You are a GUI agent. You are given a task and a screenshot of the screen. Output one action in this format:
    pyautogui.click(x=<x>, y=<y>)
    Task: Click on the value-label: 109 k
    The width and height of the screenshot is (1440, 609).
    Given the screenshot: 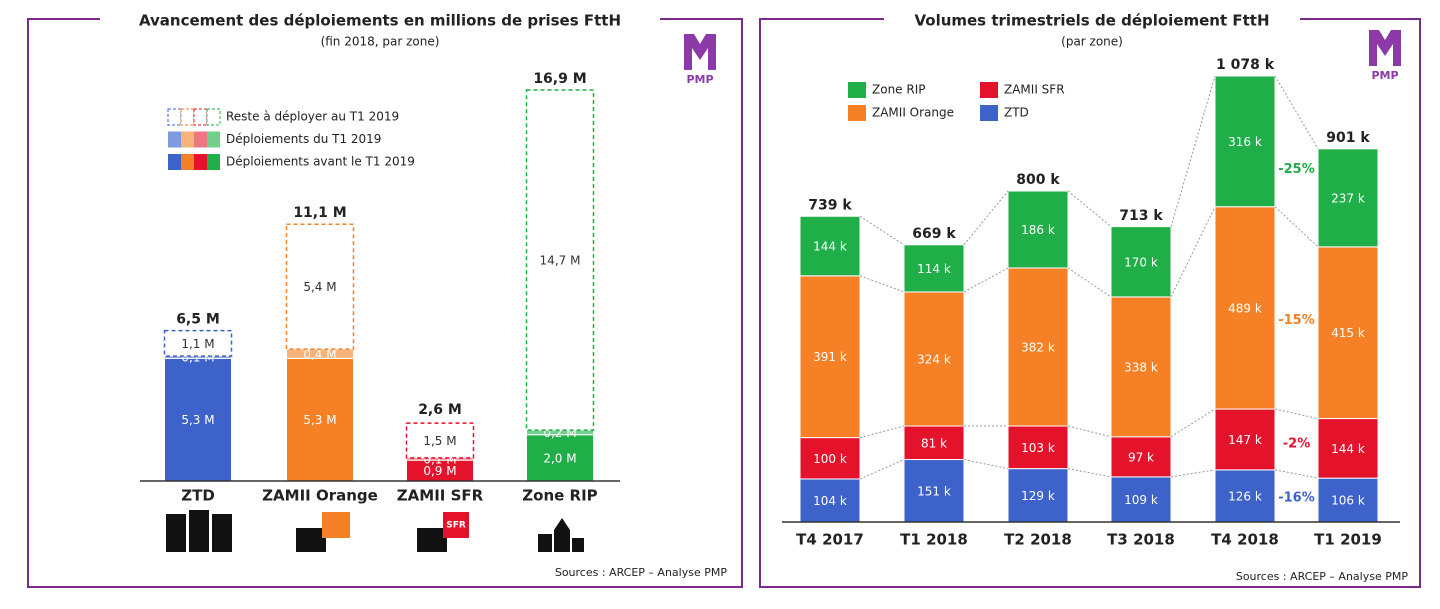 What is the action you would take?
    pyautogui.click(x=1141, y=500)
    